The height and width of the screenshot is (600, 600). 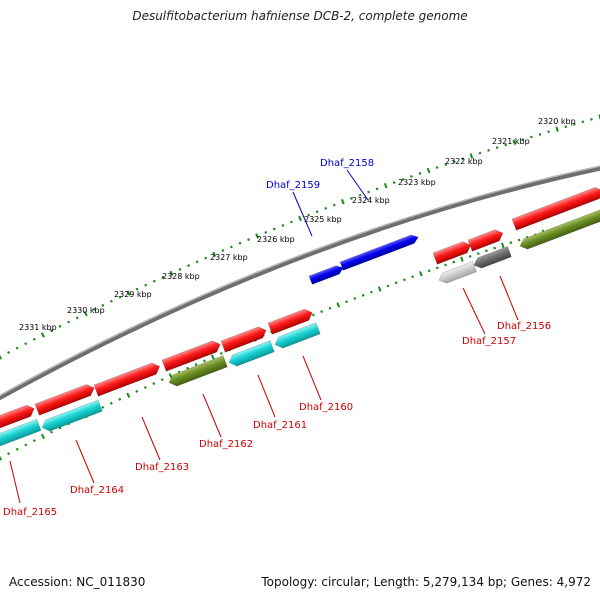 What do you see at coordinates (379, 252) in the screenshot?
I see `gene-dhaf-2158-glyph` at bounding box center [379, 252].